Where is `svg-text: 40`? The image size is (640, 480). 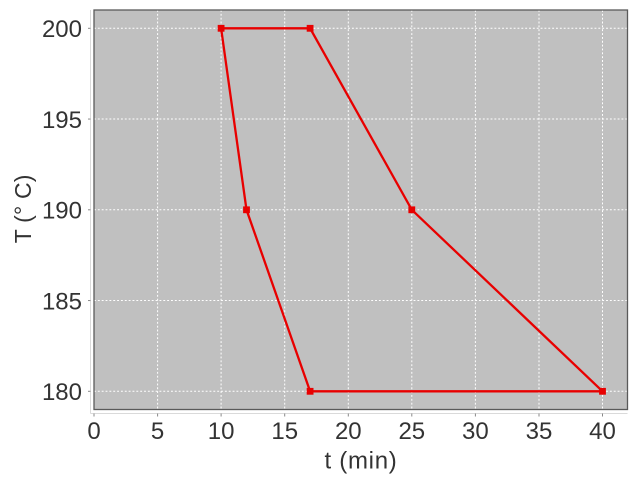
svg-text: 40 is located at coordinates (602, 431).